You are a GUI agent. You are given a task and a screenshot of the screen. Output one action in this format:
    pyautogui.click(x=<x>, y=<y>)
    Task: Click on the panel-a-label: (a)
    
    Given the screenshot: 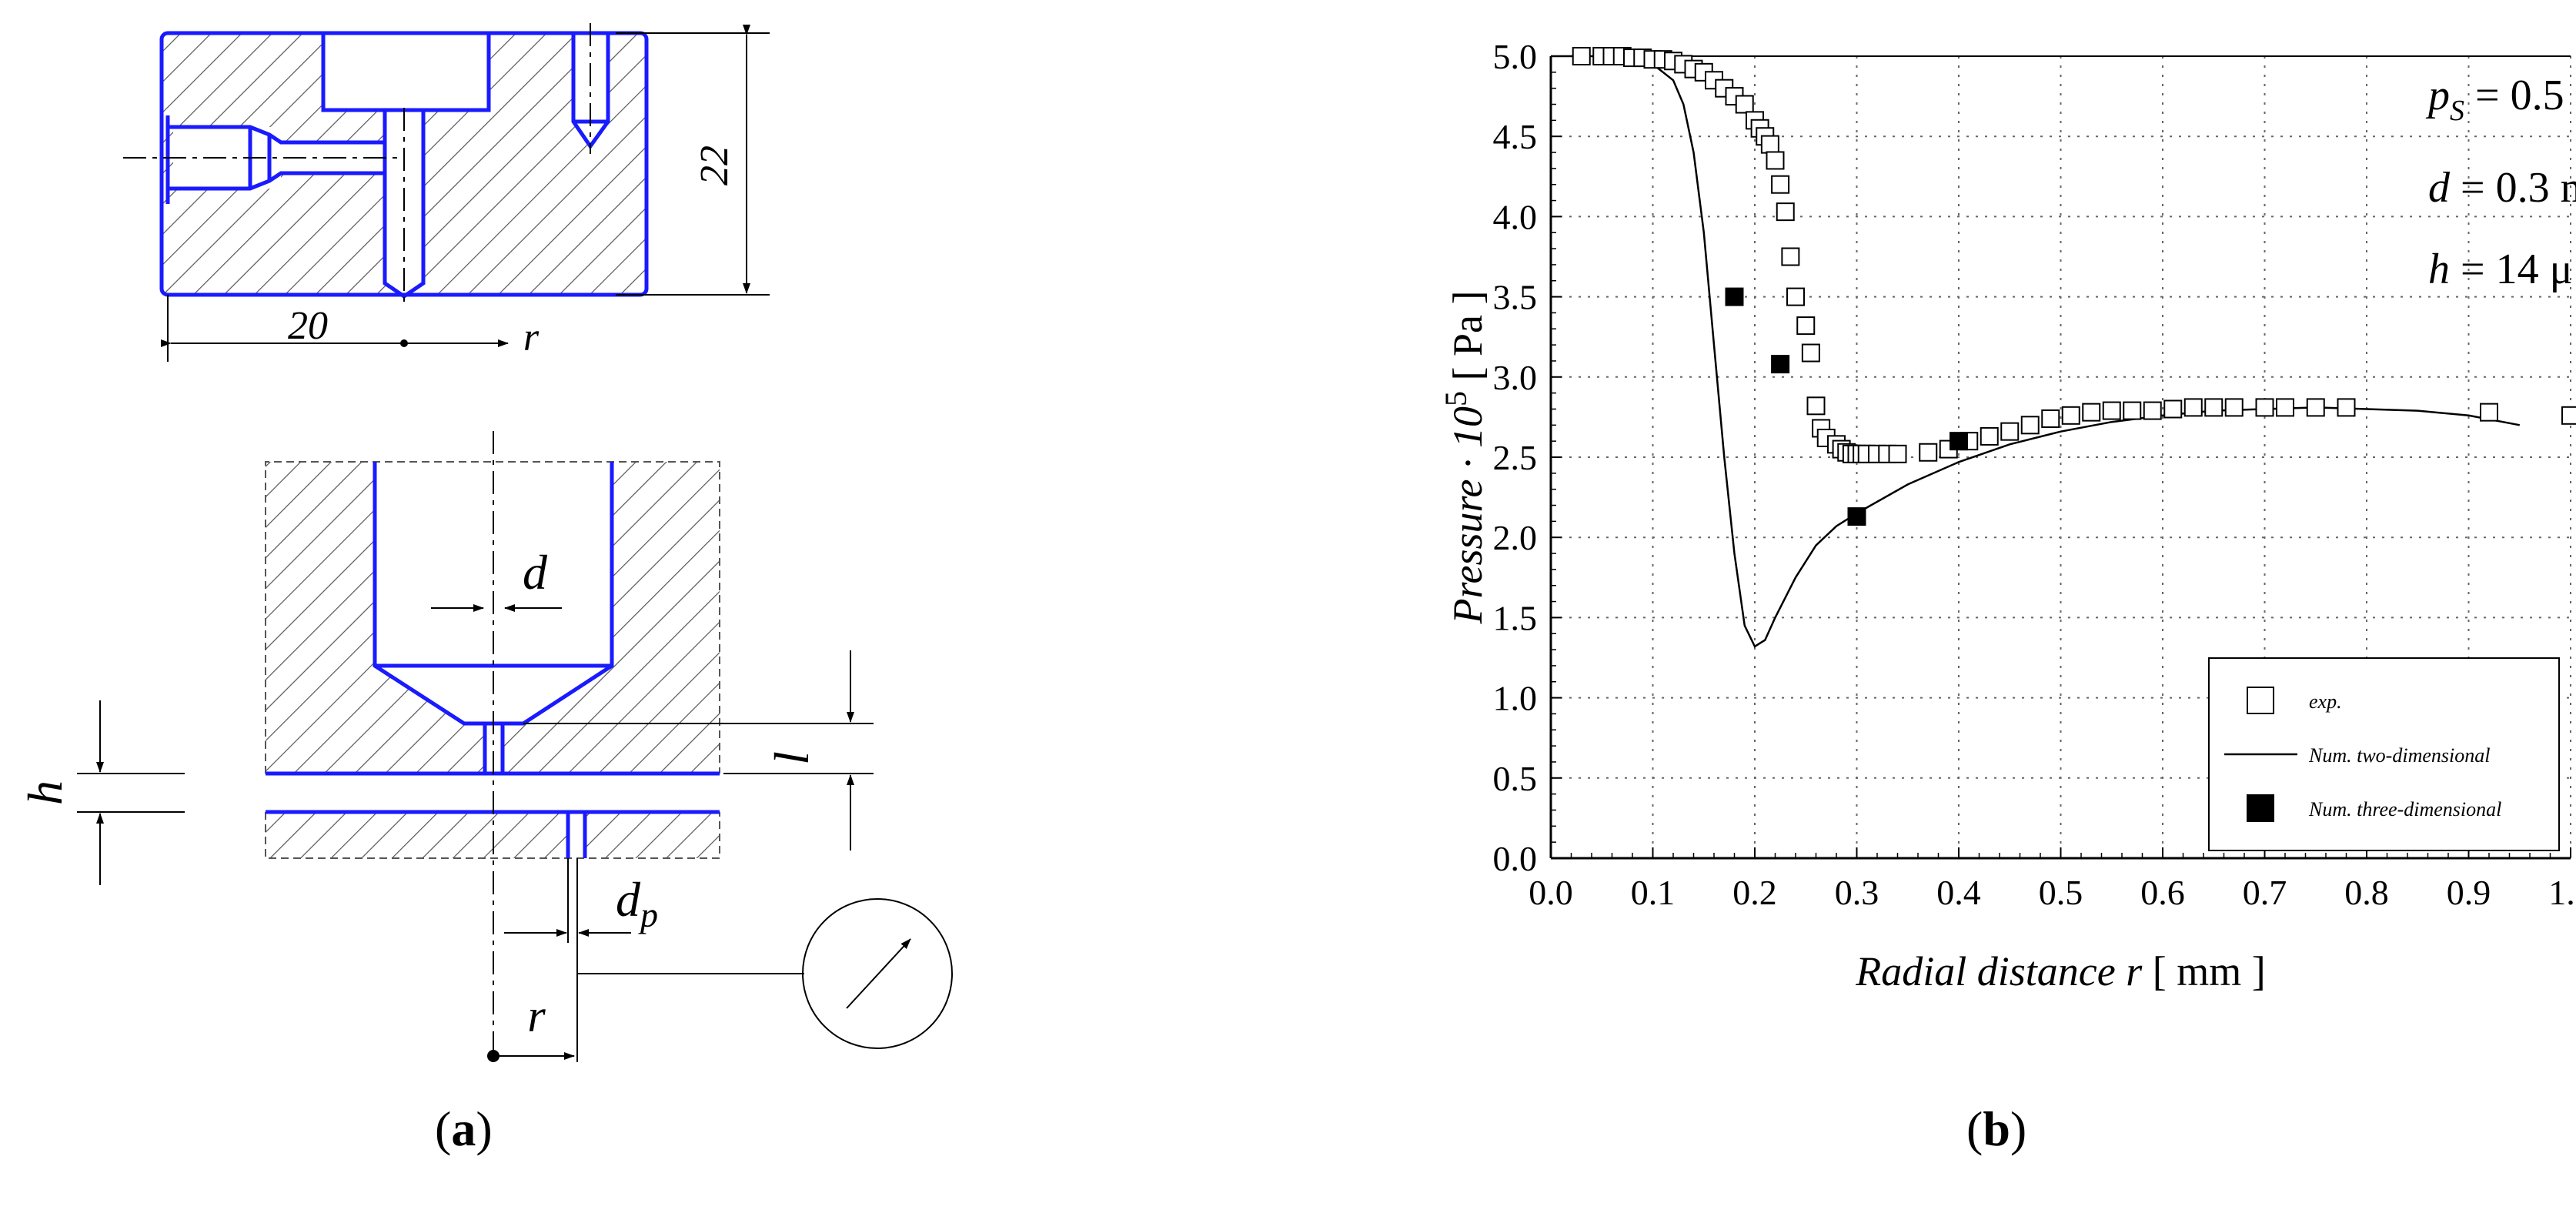 What is the action you would take?
    pyautogui.click(x=464, y=1130)
    